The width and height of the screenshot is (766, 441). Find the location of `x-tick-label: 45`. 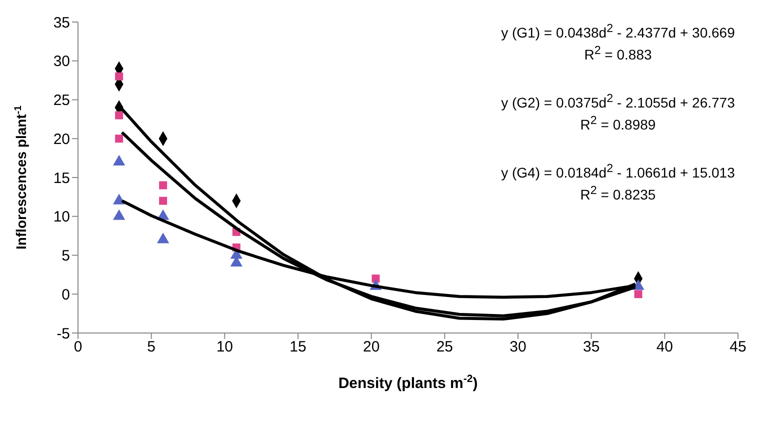

x-tick-label: 45 is located at coordinates (738, 347).